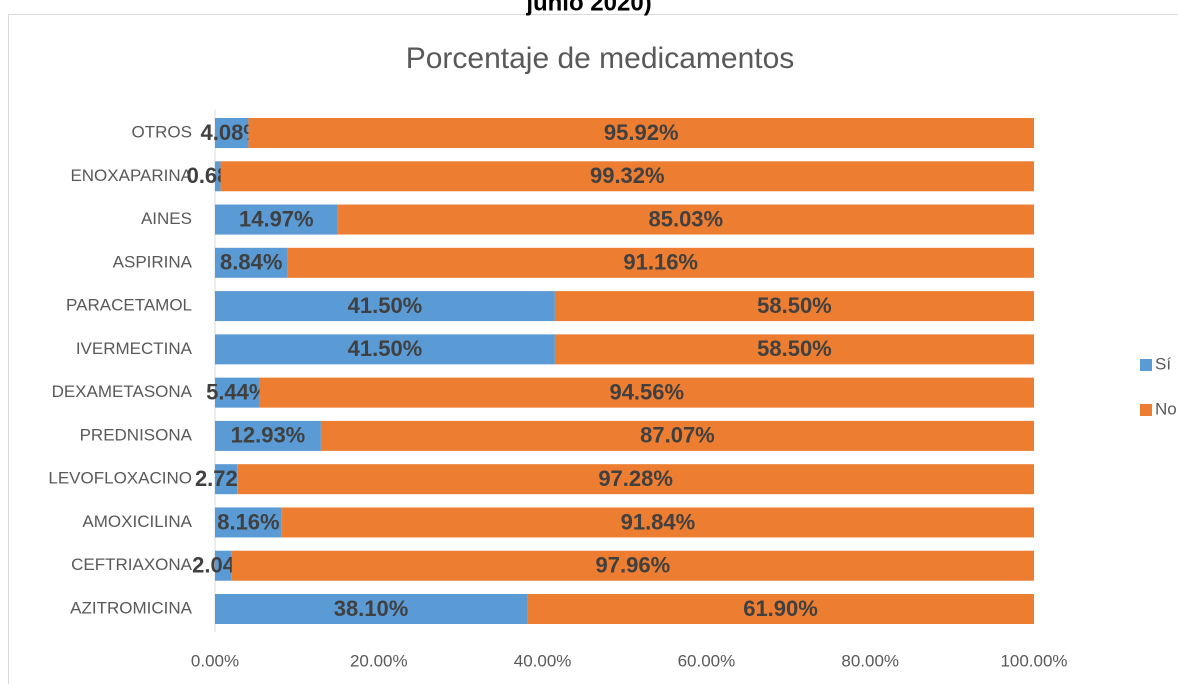 The image size is (1178, 684). I want to click on y-tick-label: AINES, so click(166, 218).